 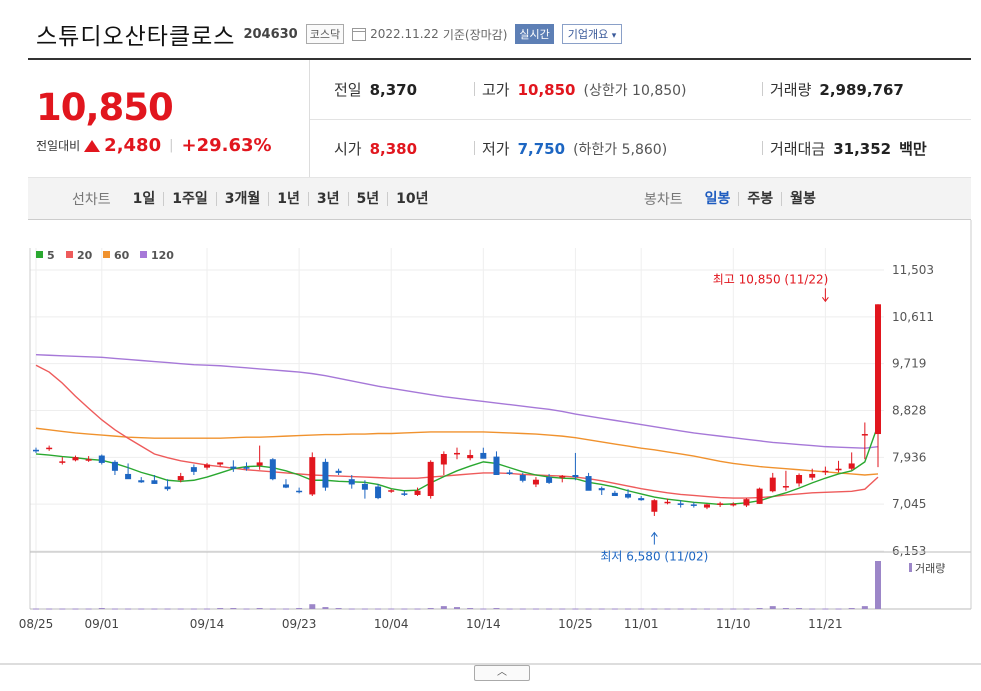 I want to click on x-tick-label: 09/01, so click(x=101, y=624).